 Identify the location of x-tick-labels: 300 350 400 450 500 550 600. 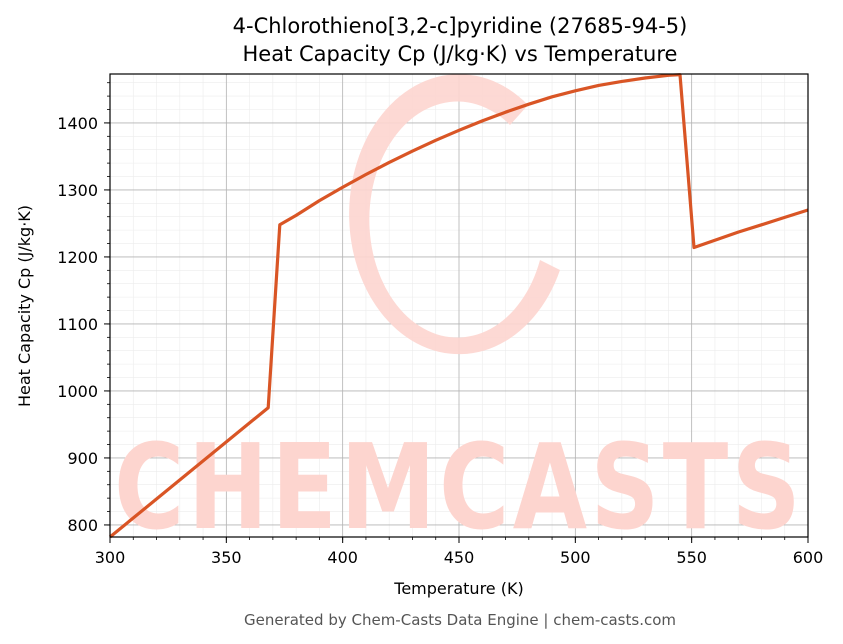
(459, 557).